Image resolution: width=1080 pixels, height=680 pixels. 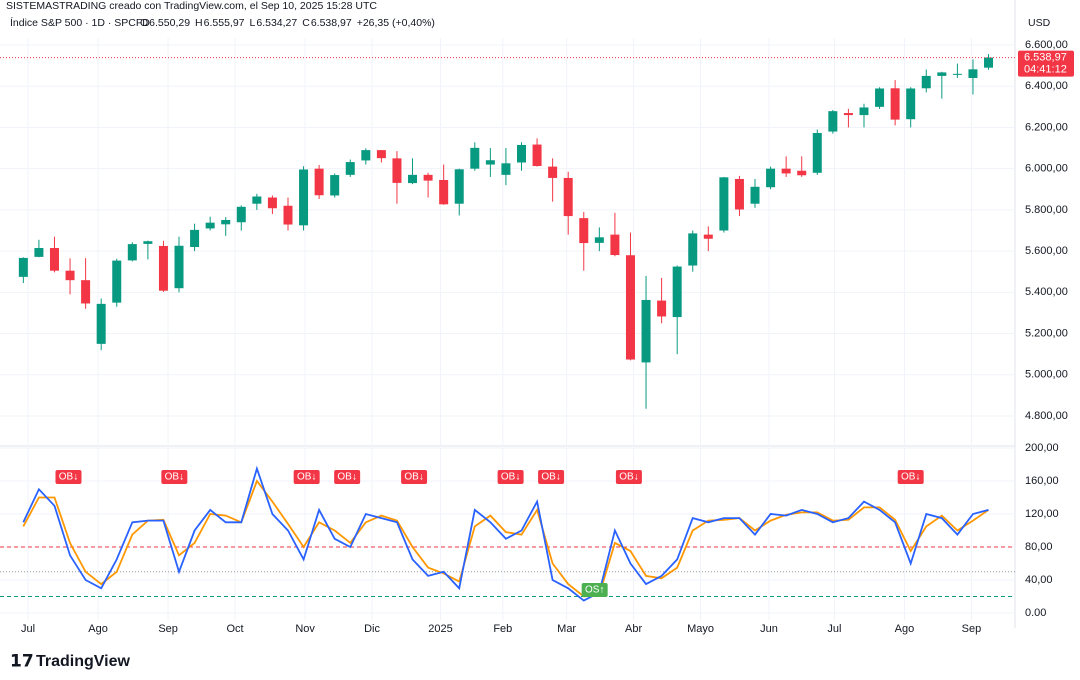 I want to click on quote-value: 6.550,29, so click(x=169, y=23).